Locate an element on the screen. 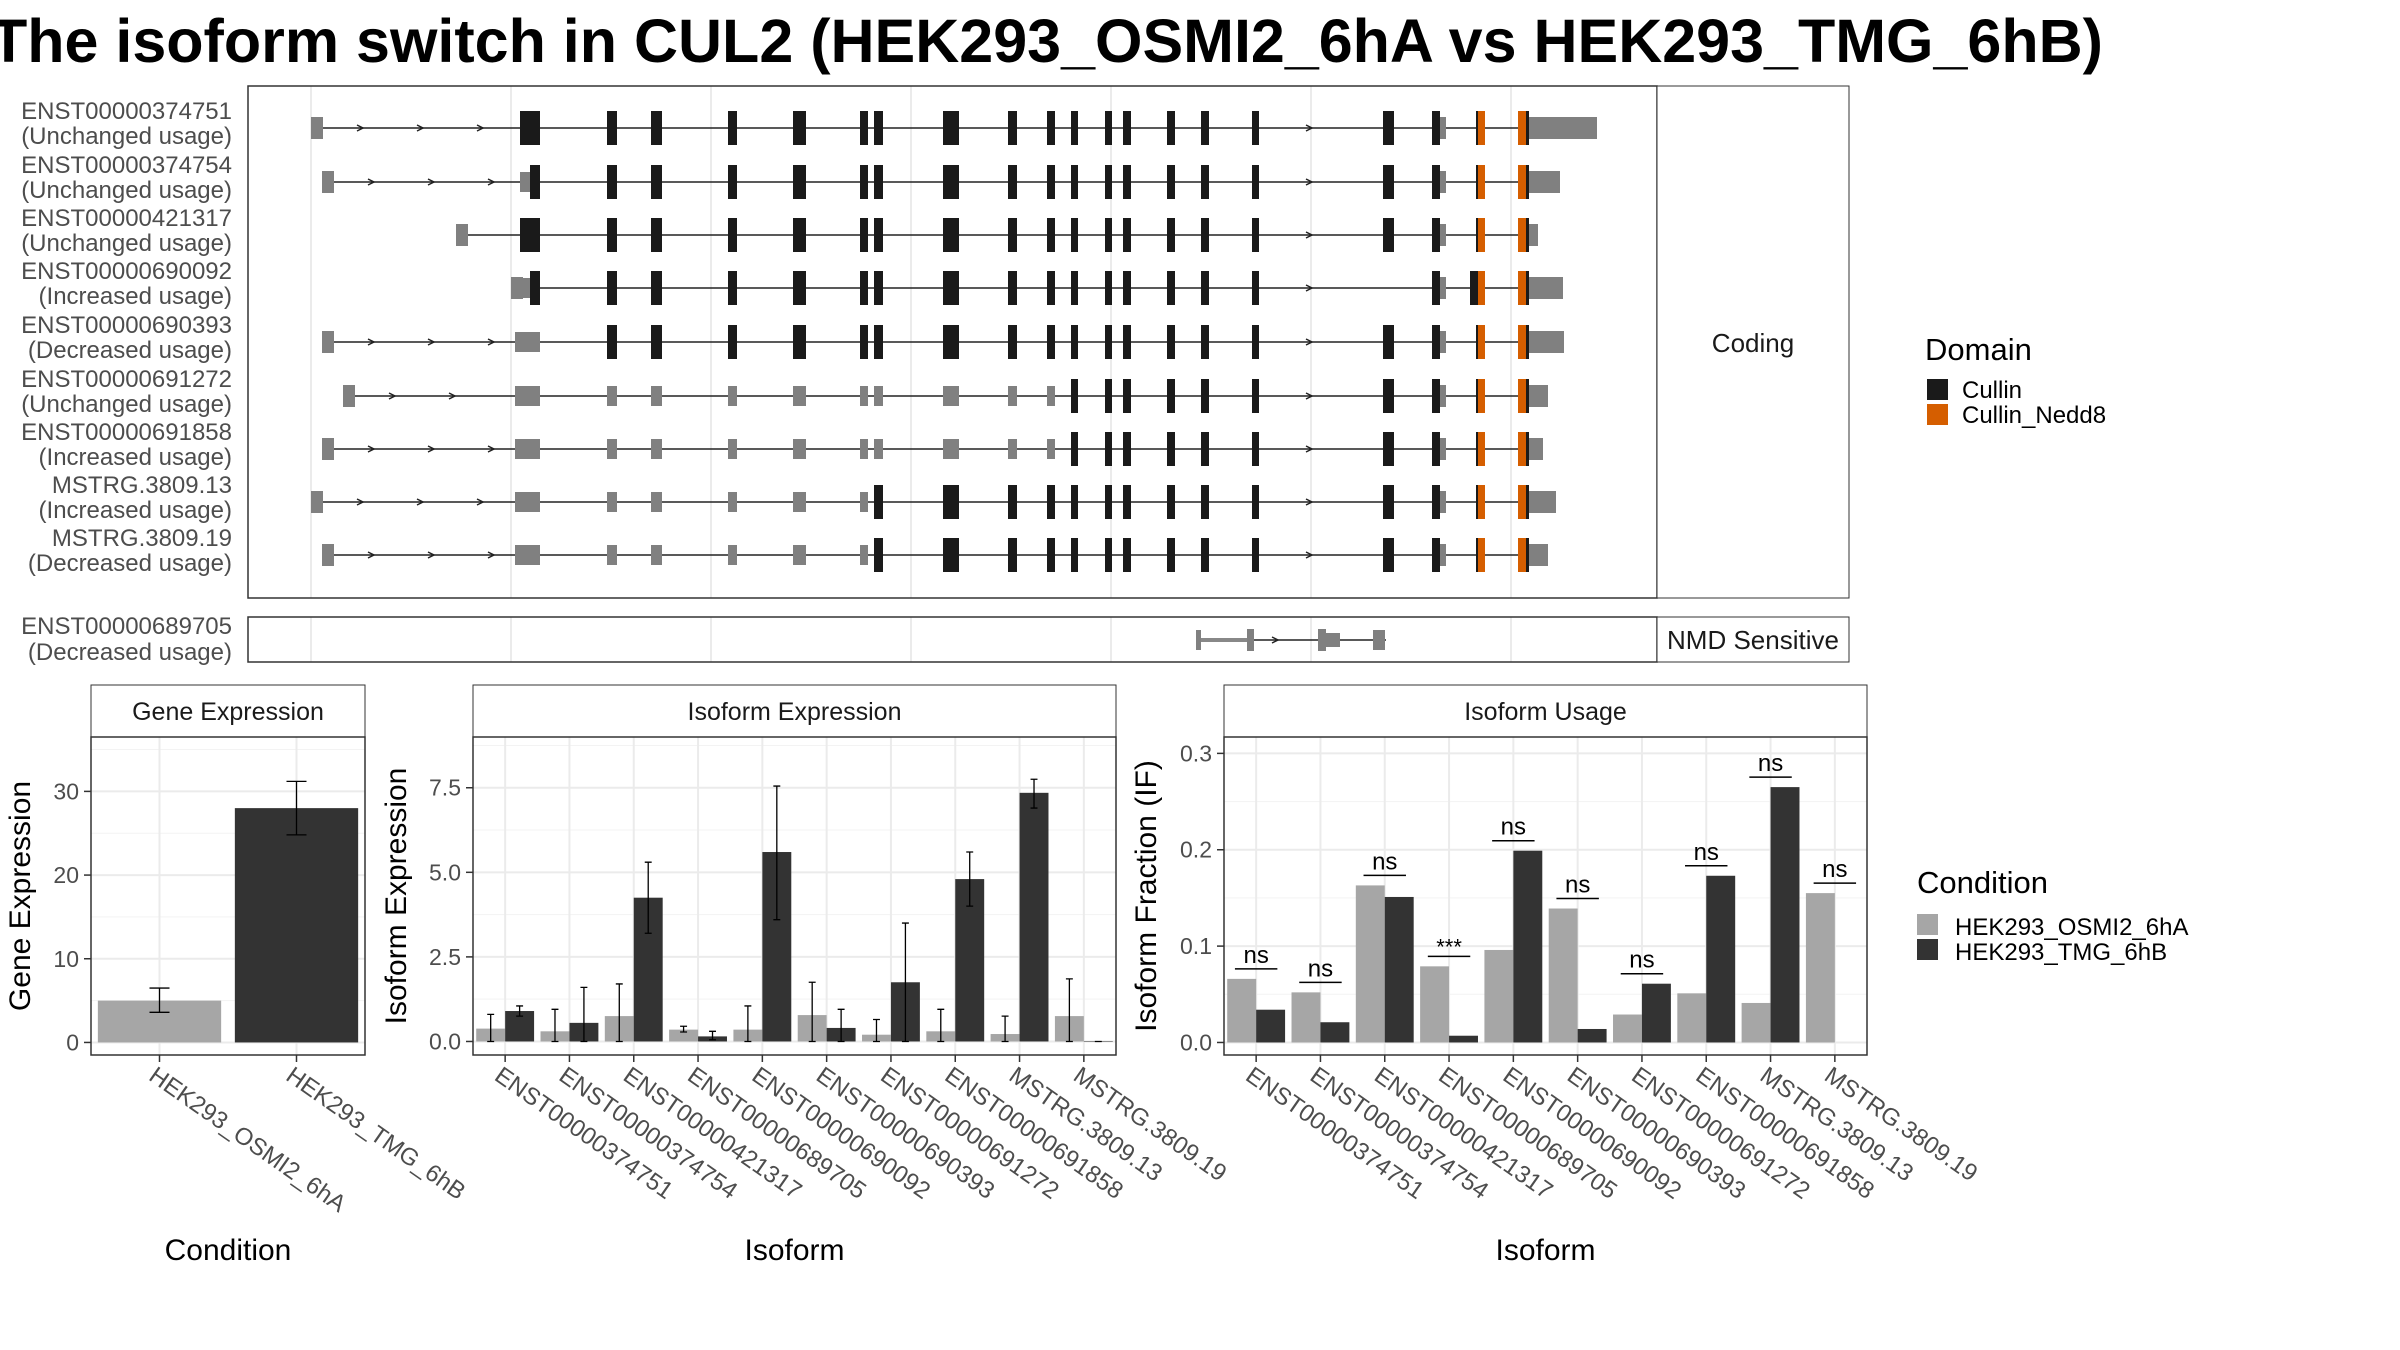 The image size is (2400, 1350). transcript-usage-label: (Decreased usage) is located at coordinates (130, 652).